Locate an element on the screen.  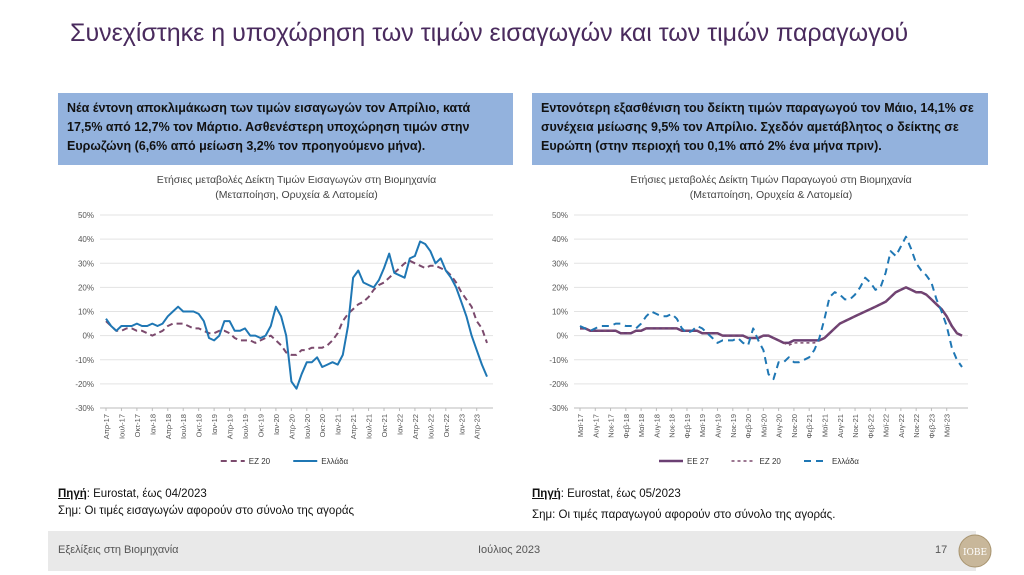
x-tick-label: Αυγ-21 is located at coordinates (840, 426).